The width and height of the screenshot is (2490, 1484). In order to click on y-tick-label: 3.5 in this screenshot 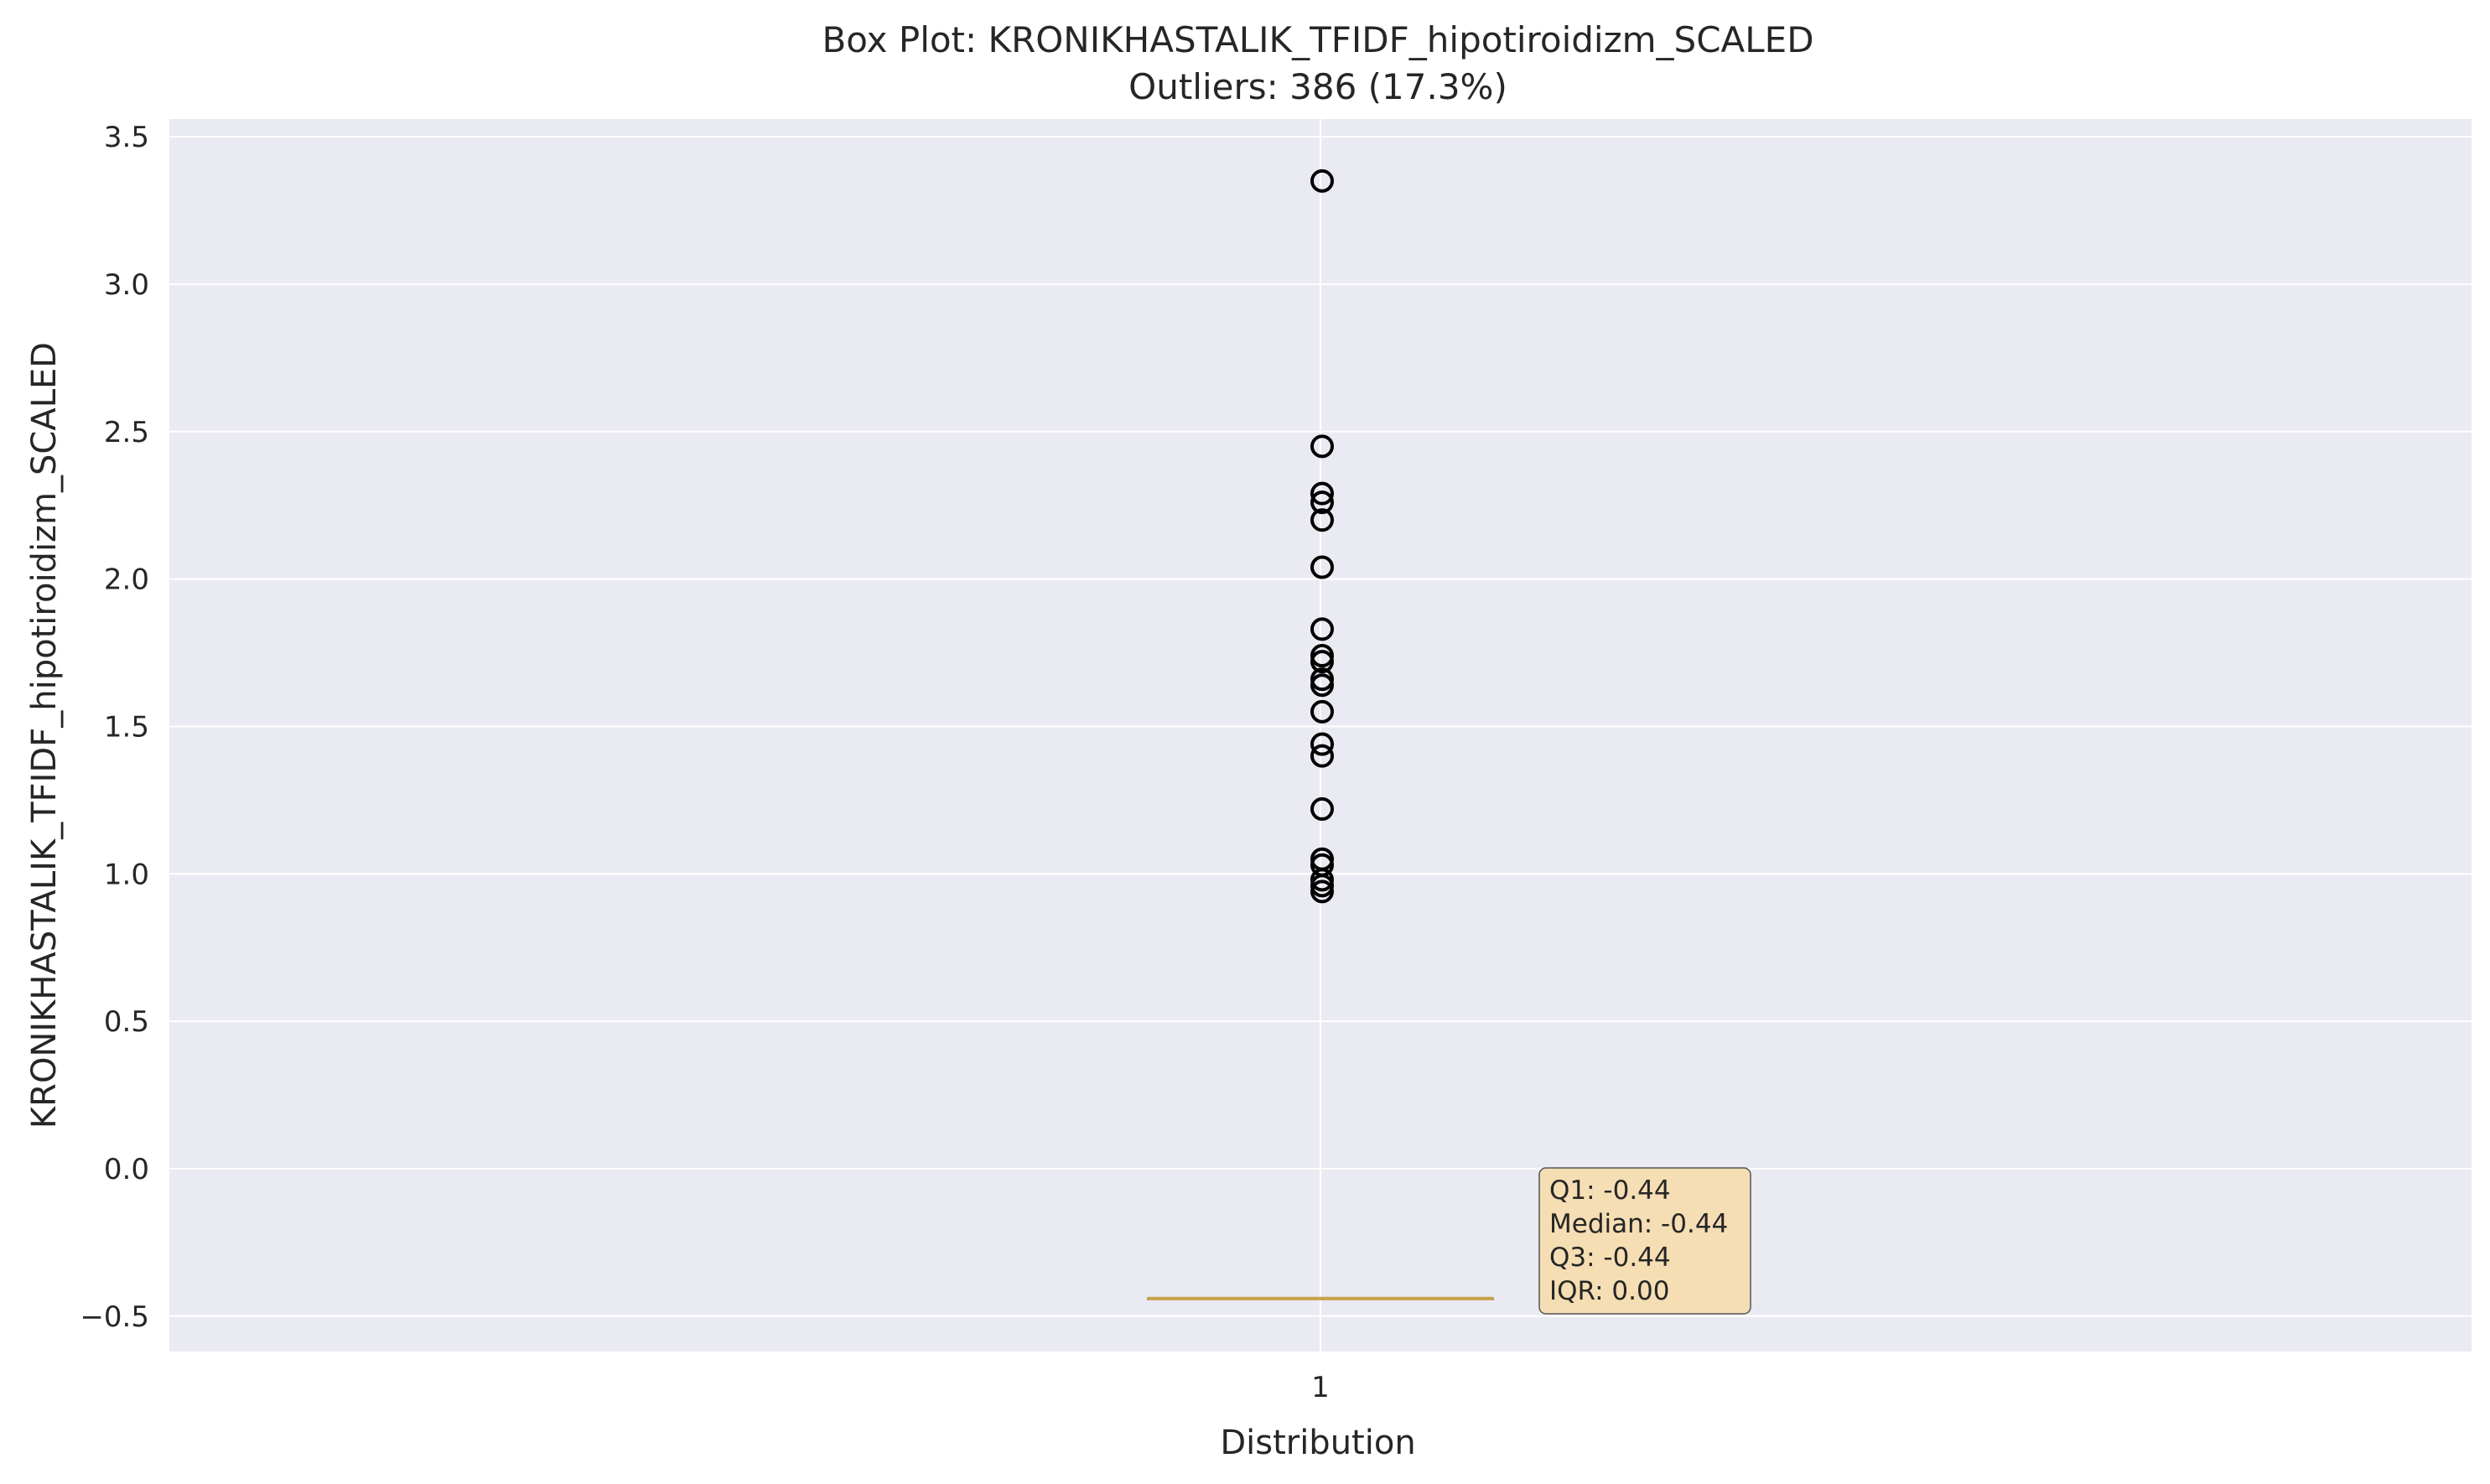, I will do `click(126, 137)`.